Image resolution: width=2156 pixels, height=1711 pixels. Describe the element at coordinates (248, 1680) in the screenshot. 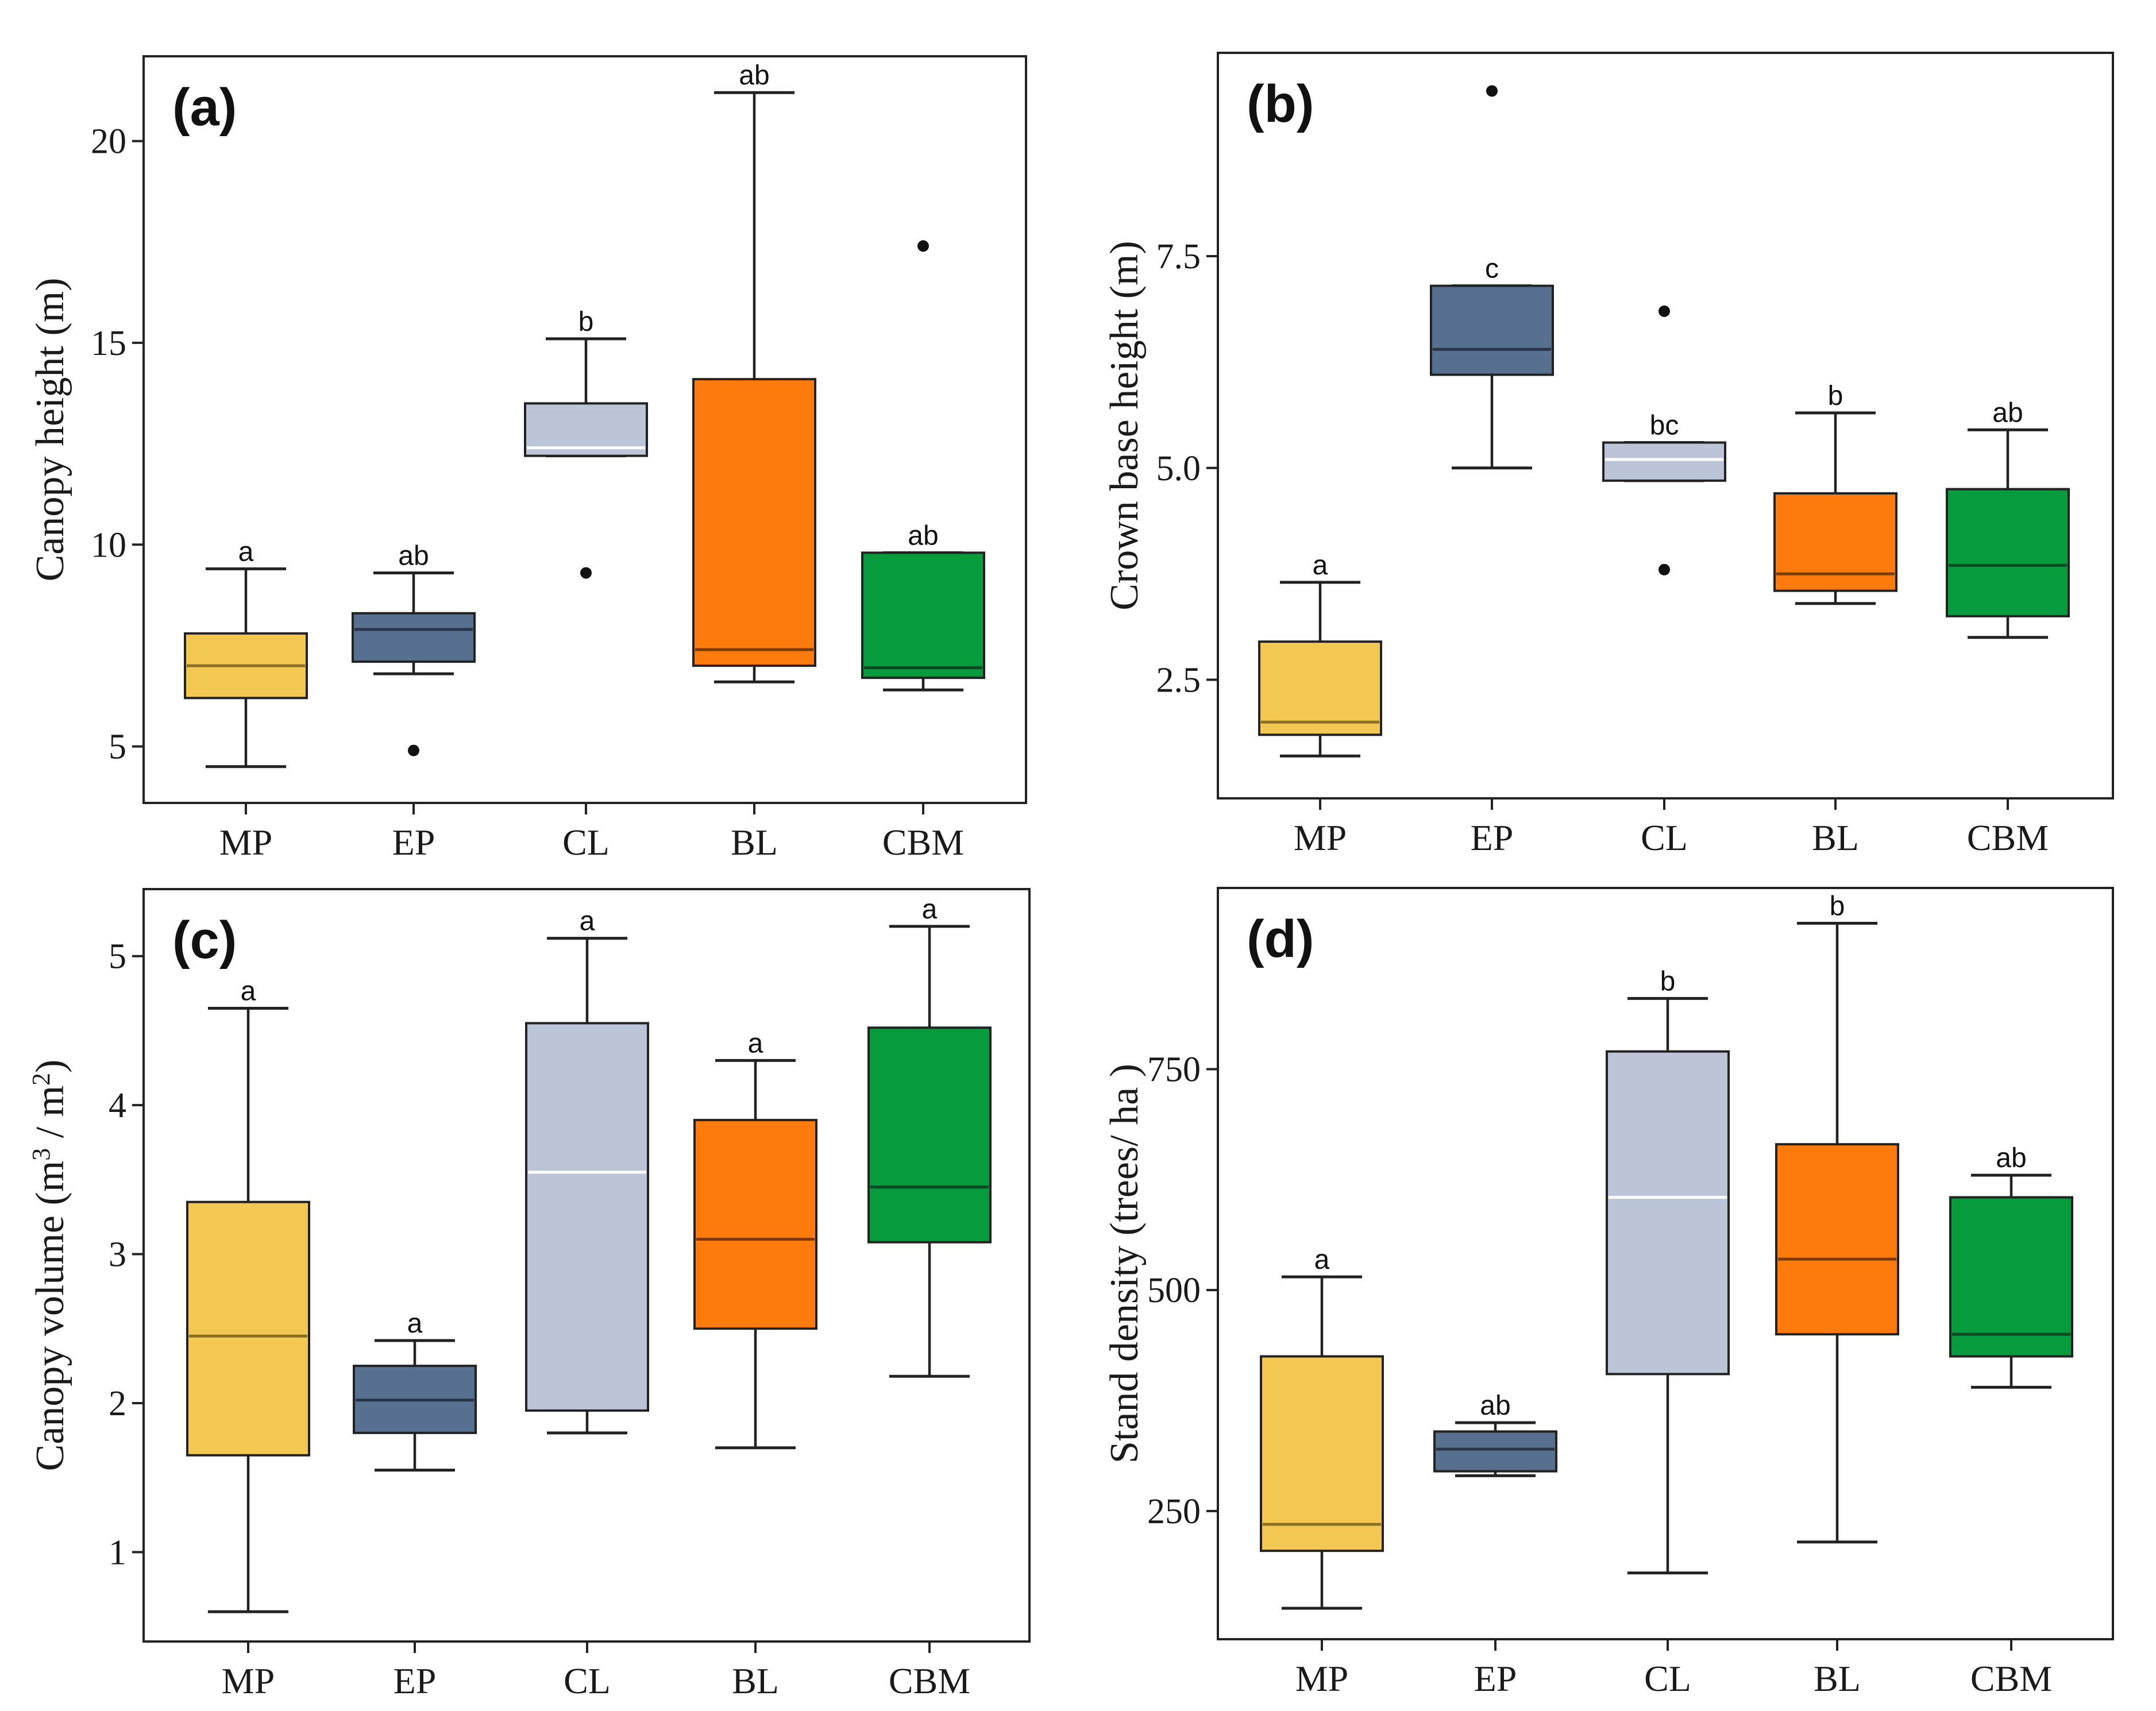

I see `x-tick-label-c-0: MP` at that location.